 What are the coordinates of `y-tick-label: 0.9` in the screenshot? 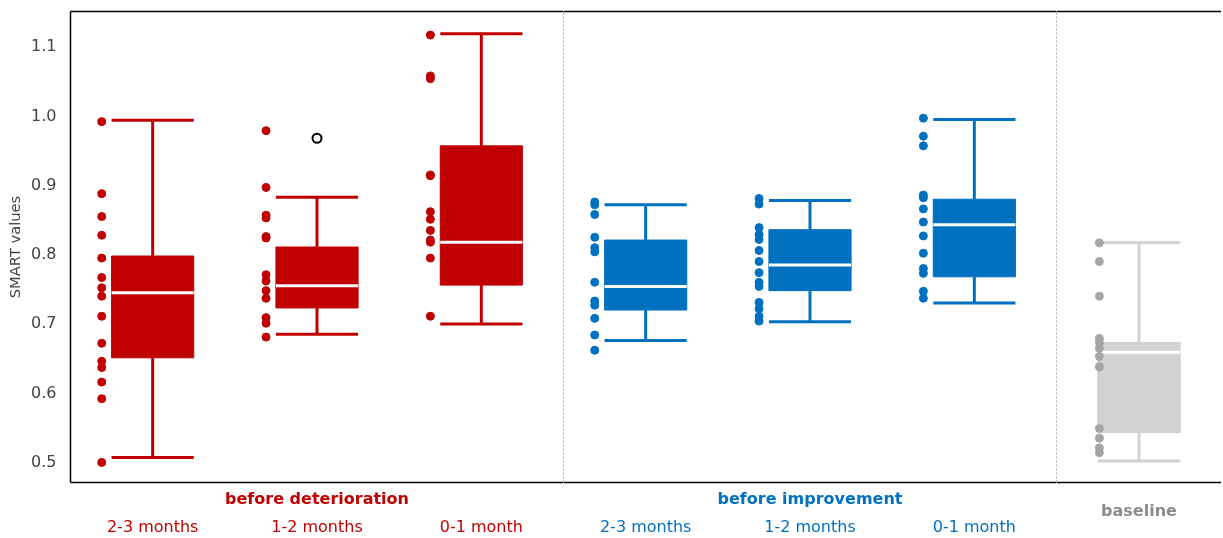 It's located at (44, 184).